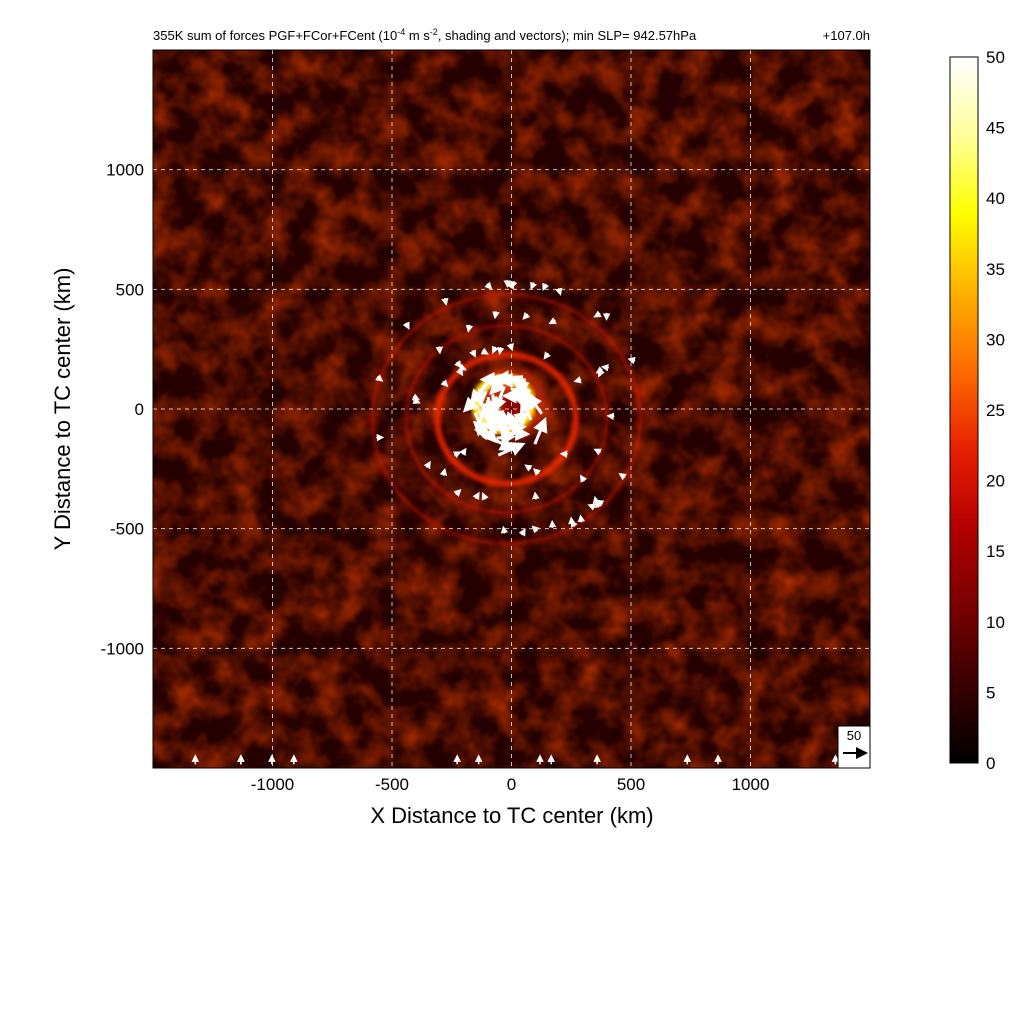 This screenshot has width=1024, height=1024. What do you see at coordinates (995, 339) in the screenshot?
I see `colorbar-tick-label: 30` at bounding box center [995, 339].